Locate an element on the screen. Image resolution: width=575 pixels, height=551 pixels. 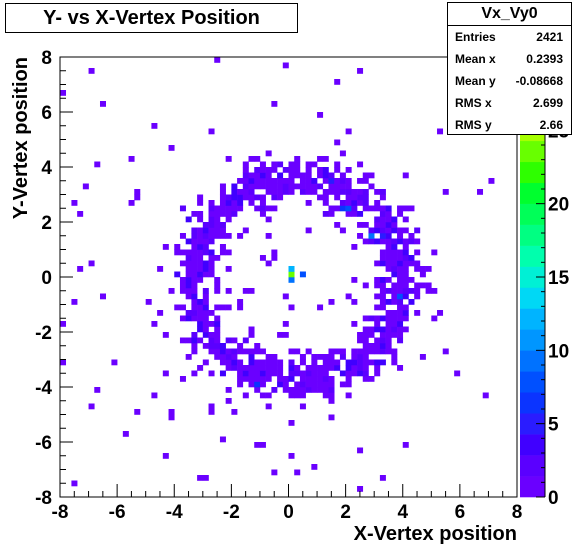
stats-value: 2421 is located at coordinates (549, 37).